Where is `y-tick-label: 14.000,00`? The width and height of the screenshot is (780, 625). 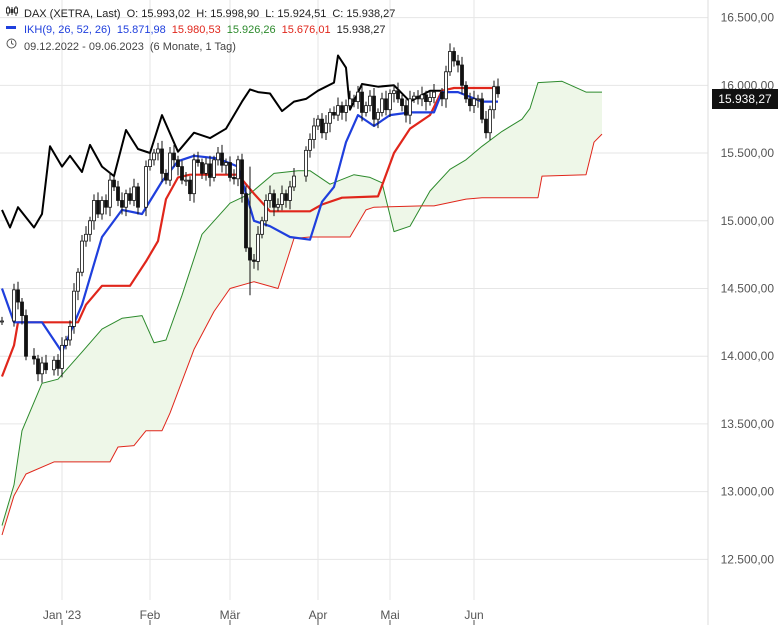
y-tick-label: 14.000,00 is located at coordinates (748, 356).